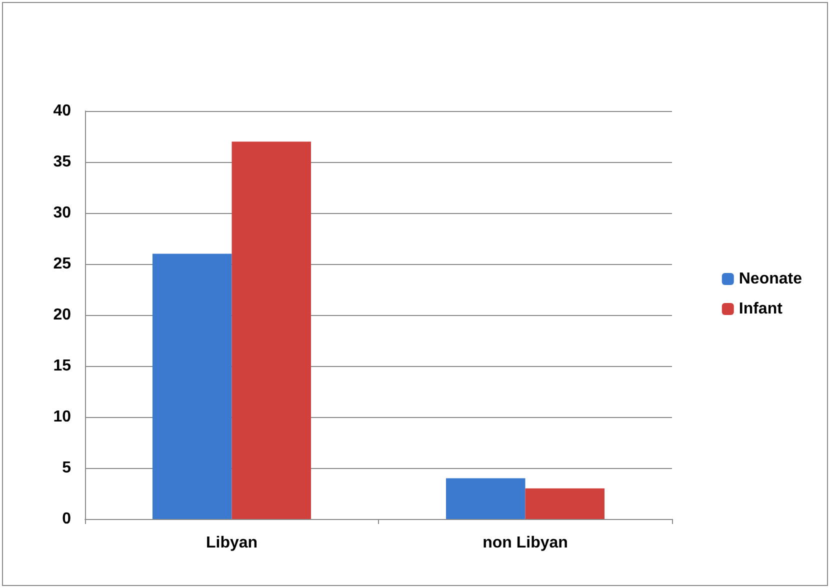  I want to click on y-tick-label: 25, so click(62, 264).